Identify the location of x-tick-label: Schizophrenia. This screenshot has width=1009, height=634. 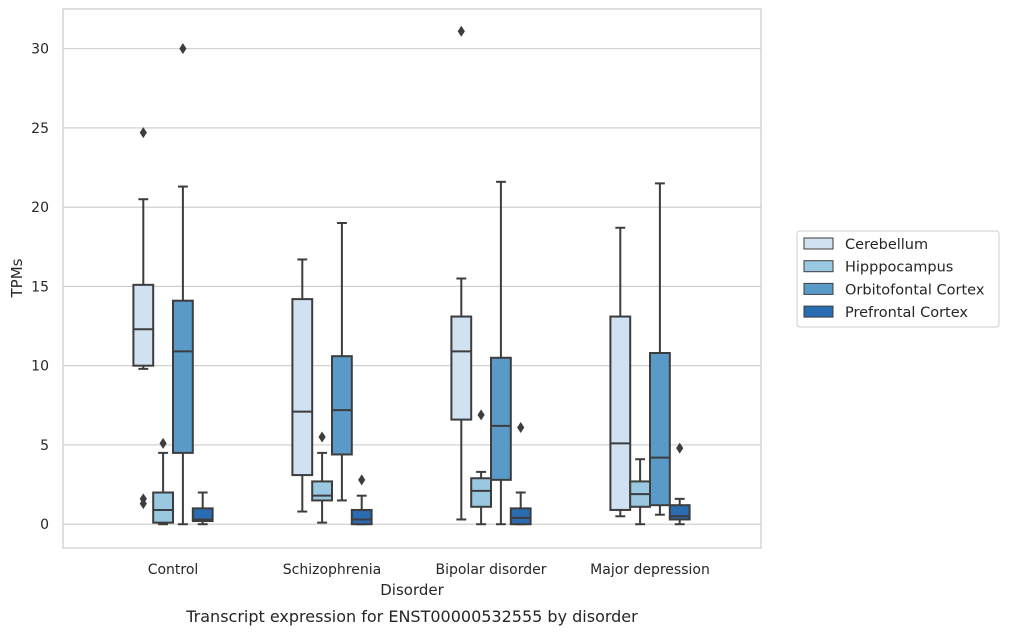
(332, 570).